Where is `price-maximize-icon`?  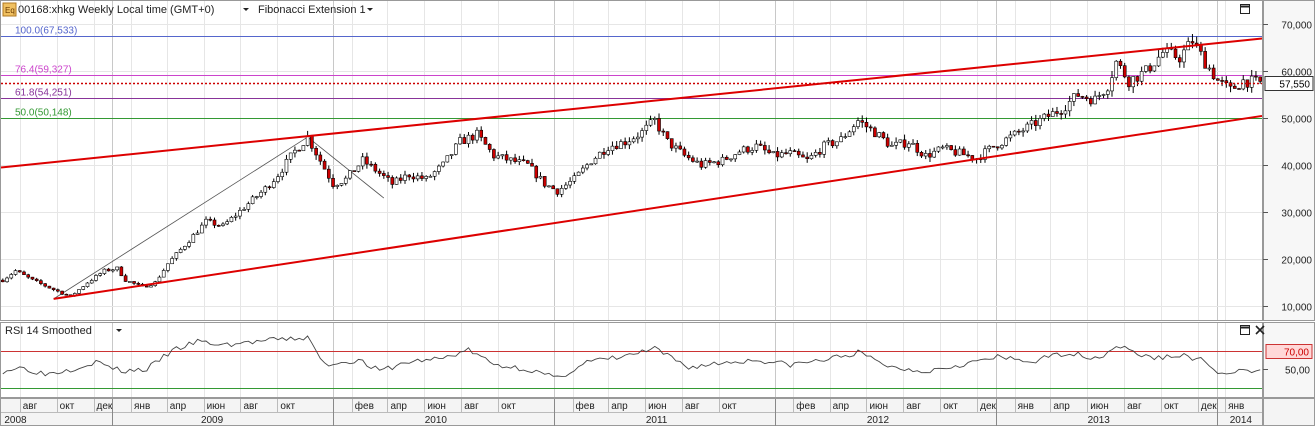 price-maximize-icon is located at coordinates (1245, 9).